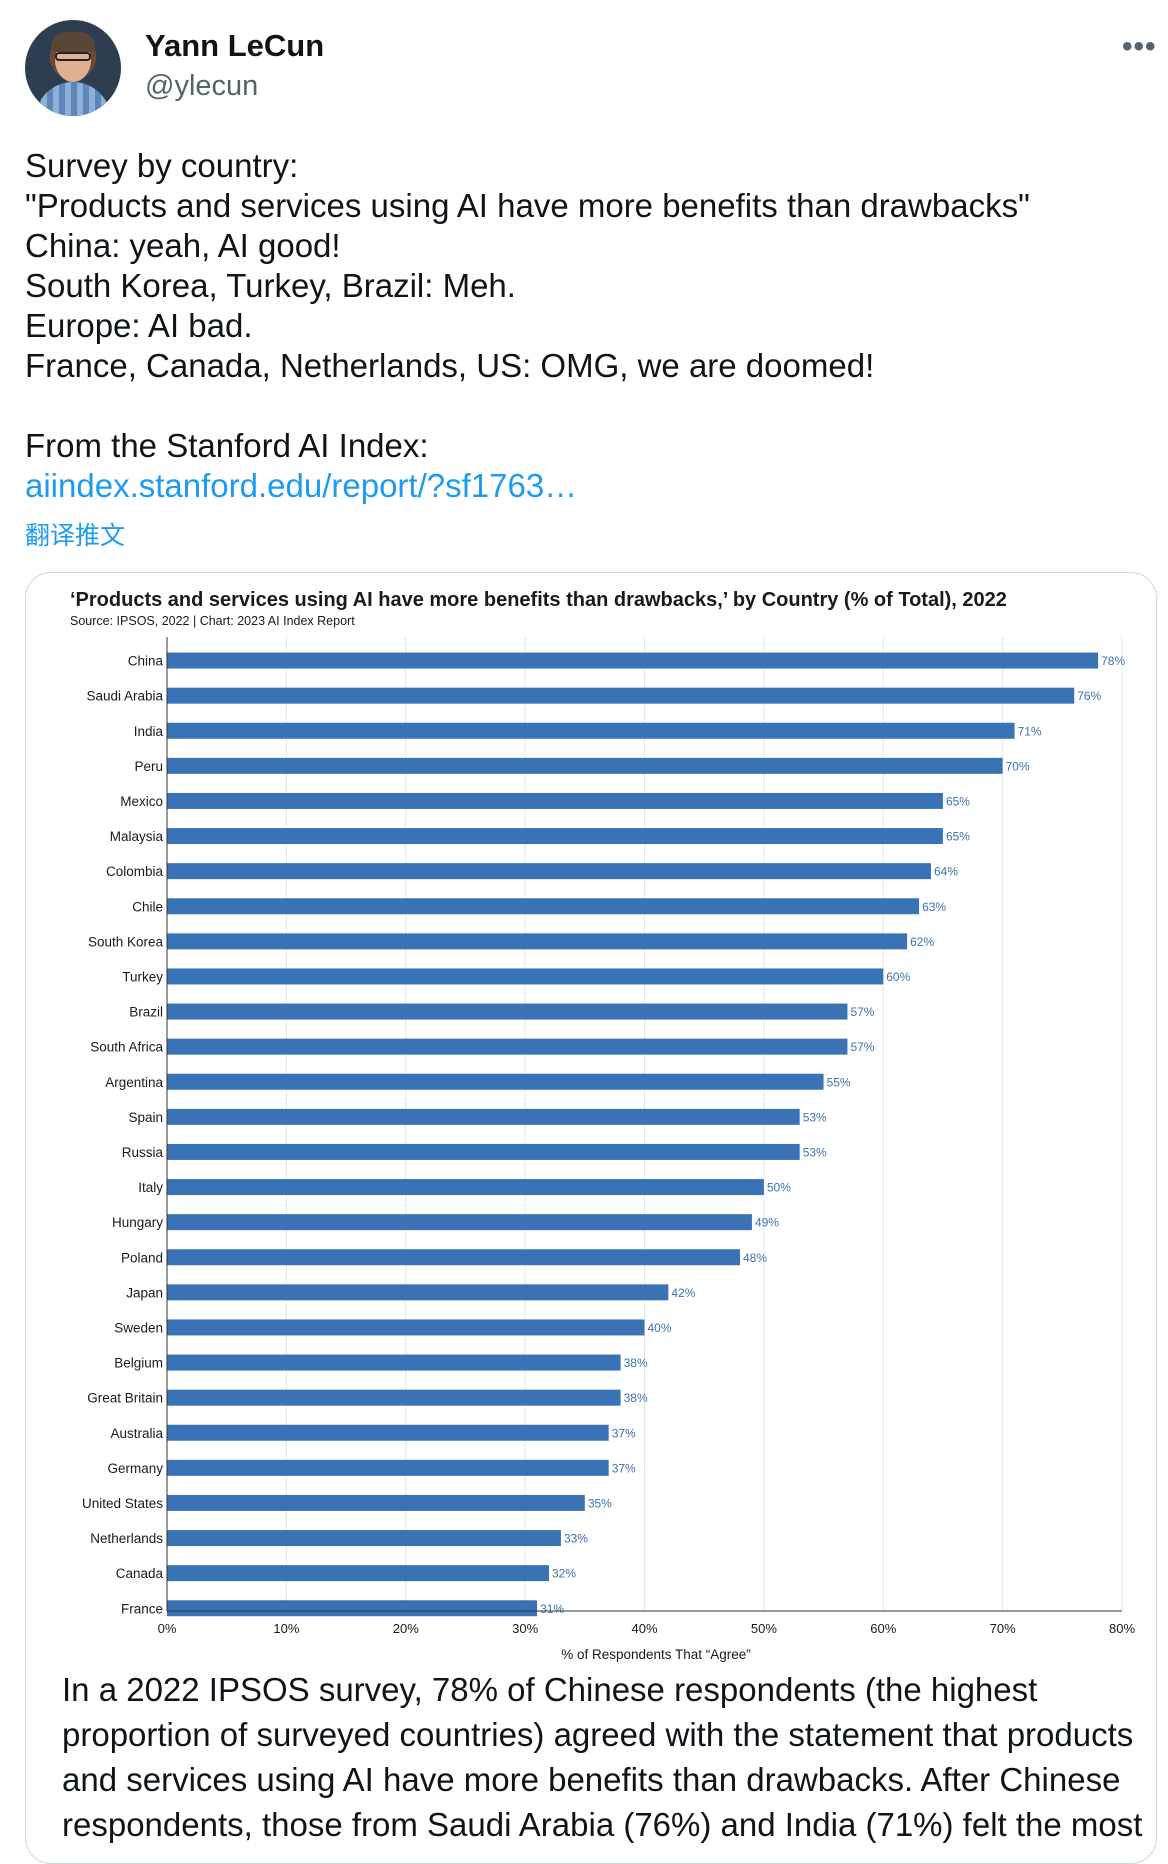  I want to click on category-label: Brazil, so click(146, 1012).